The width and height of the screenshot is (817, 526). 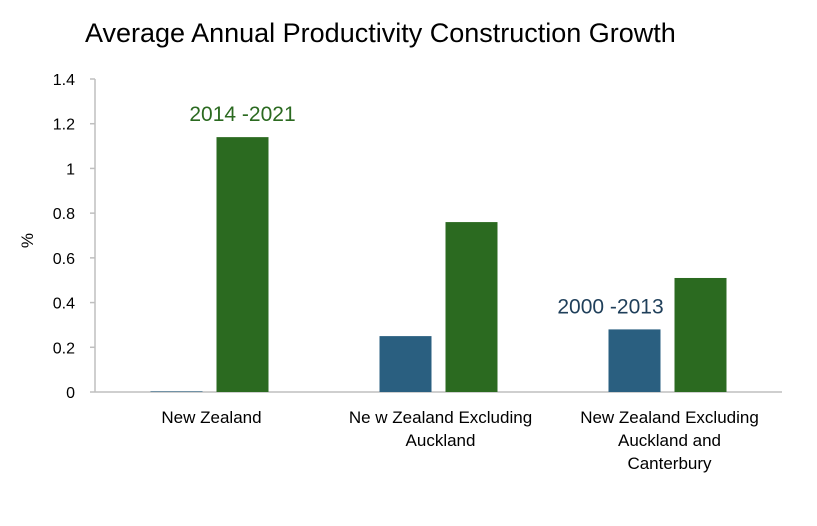 I want to click on series-annotation: 2014 -2021, so click(x=242, y=114).